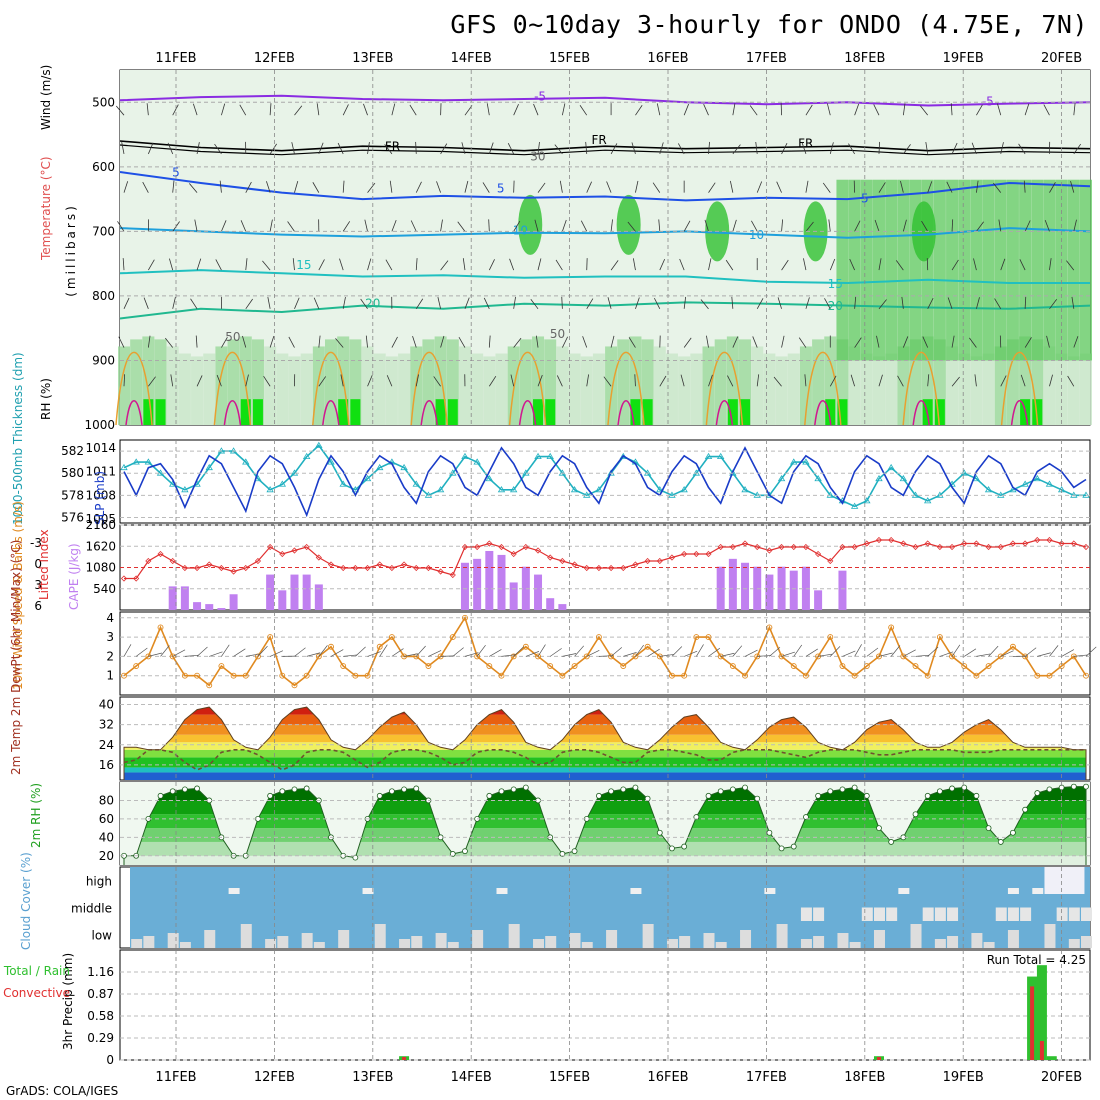 The height and width of the screenshot is (1100, 1100). What do you see at coordinates (36, 543) in the screenshot?
I see `y-tick-li: -3` at bounding box center [36, 543].